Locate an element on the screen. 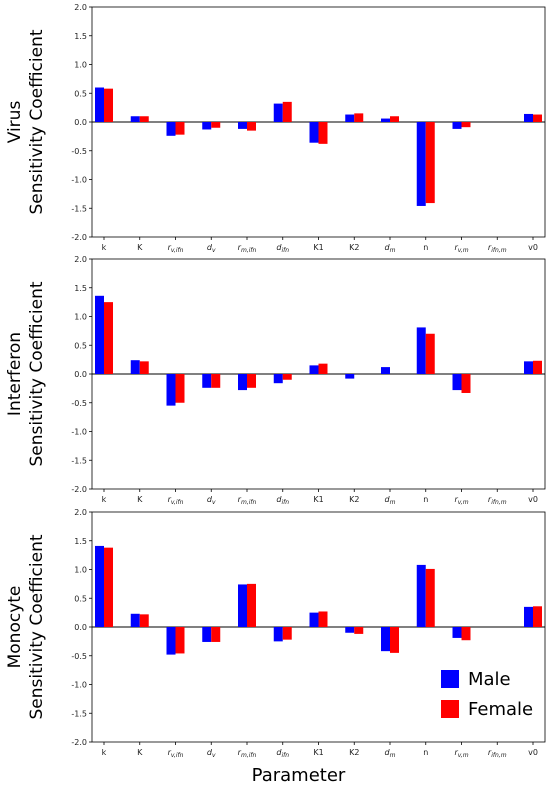 The height and width of the screenshot is (791, 550). y-tick-label: -1.0 is located at coordinates (79, 180).